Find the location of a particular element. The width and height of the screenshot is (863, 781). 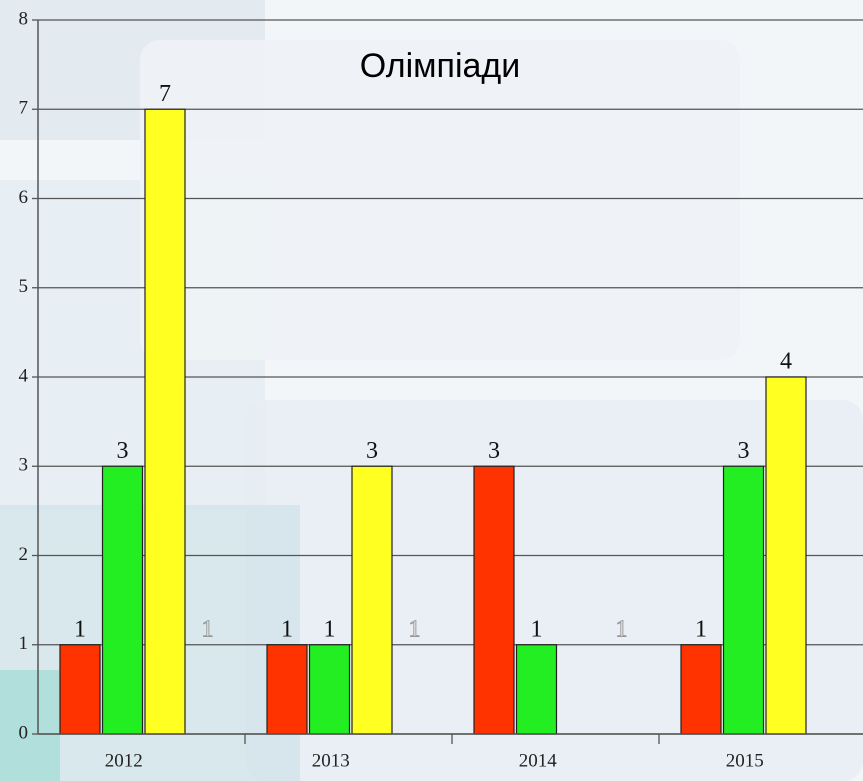

y-tick-label: 8 is located at coordinates (24, 18).